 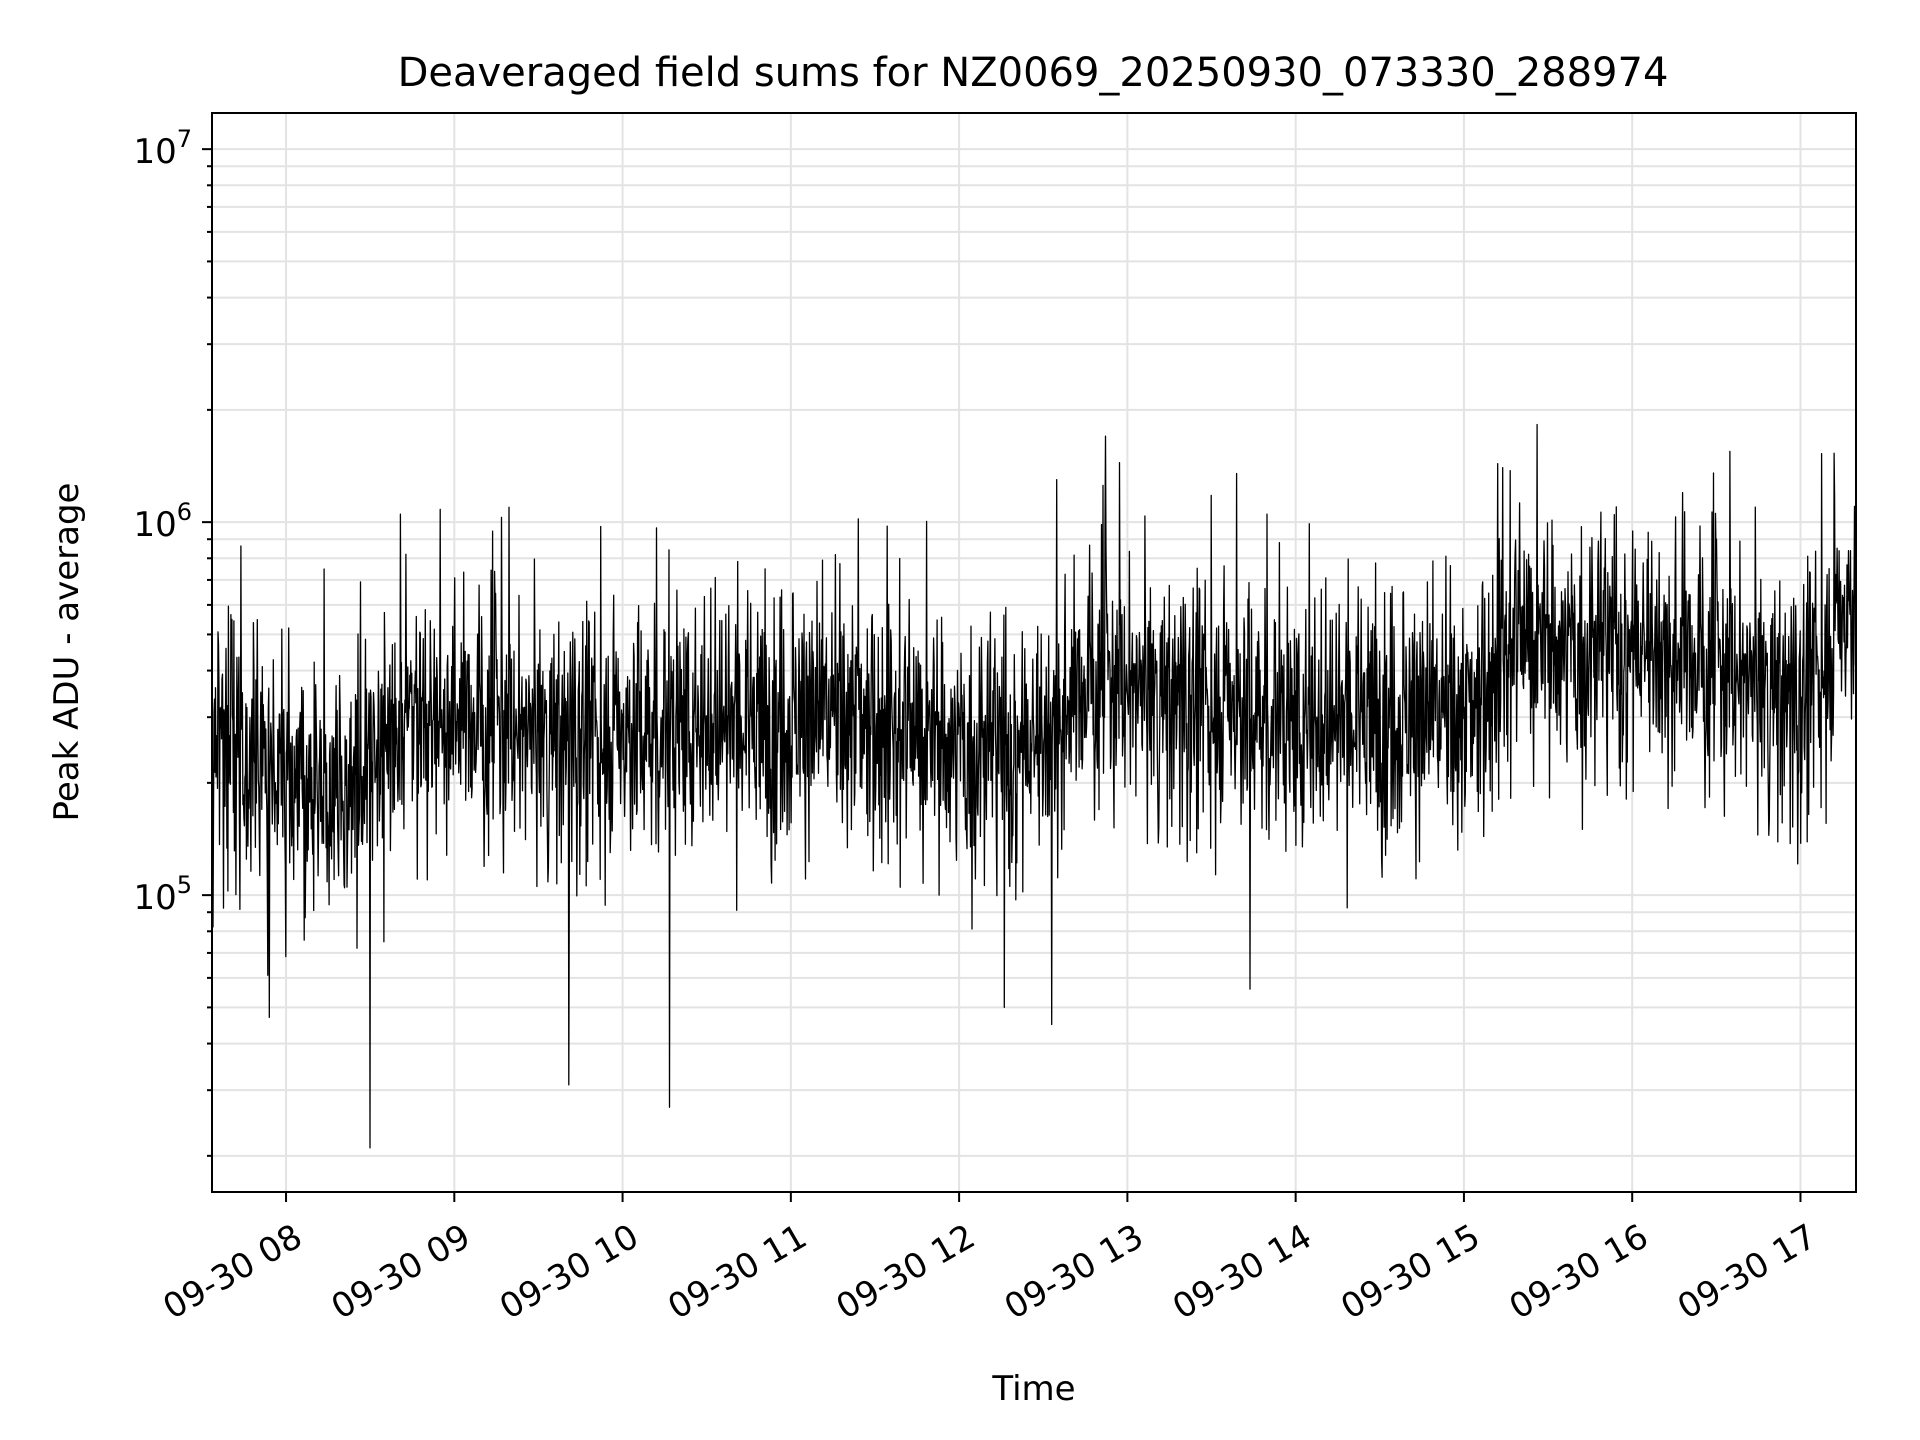 What do you see at coordinates (162, 894) in the screenshot?
I see `y-tick-label: 10⁵` at bounding box center [162, 894].